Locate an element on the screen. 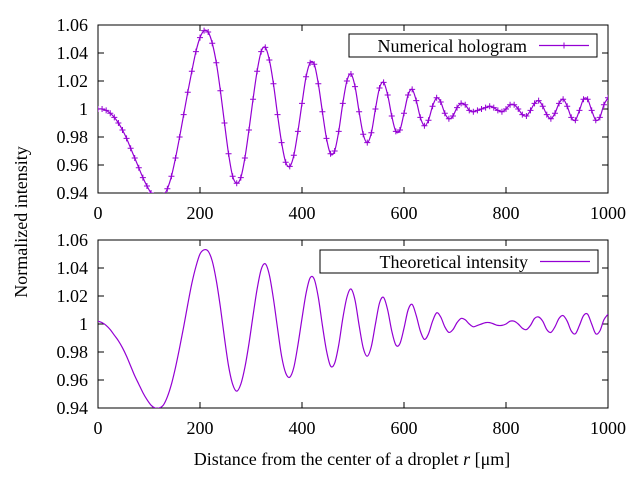 The image size is (640, 480). x-tick-label: 400 is located at coordinates (302, 428).